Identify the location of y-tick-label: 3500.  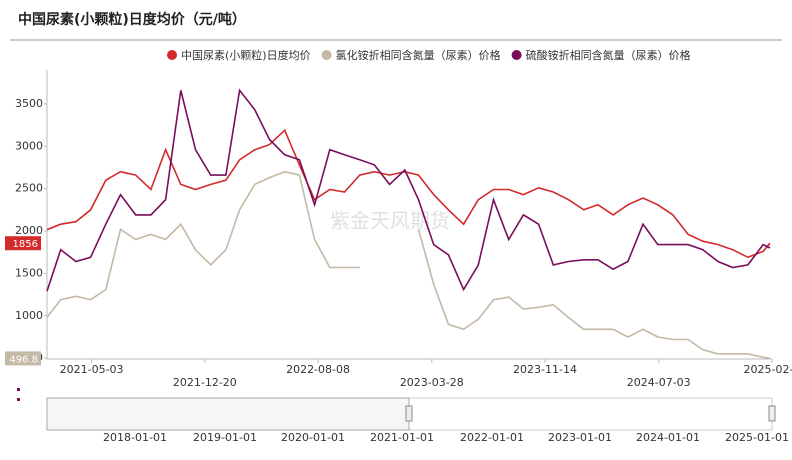
(29, 103).